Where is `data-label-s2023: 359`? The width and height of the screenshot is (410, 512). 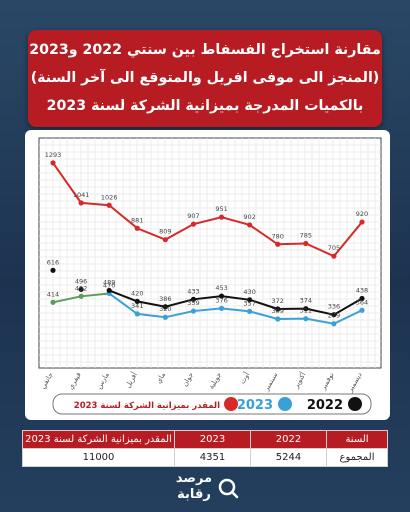 data-label-s2023: 359 is located at coordinates (193, 303).